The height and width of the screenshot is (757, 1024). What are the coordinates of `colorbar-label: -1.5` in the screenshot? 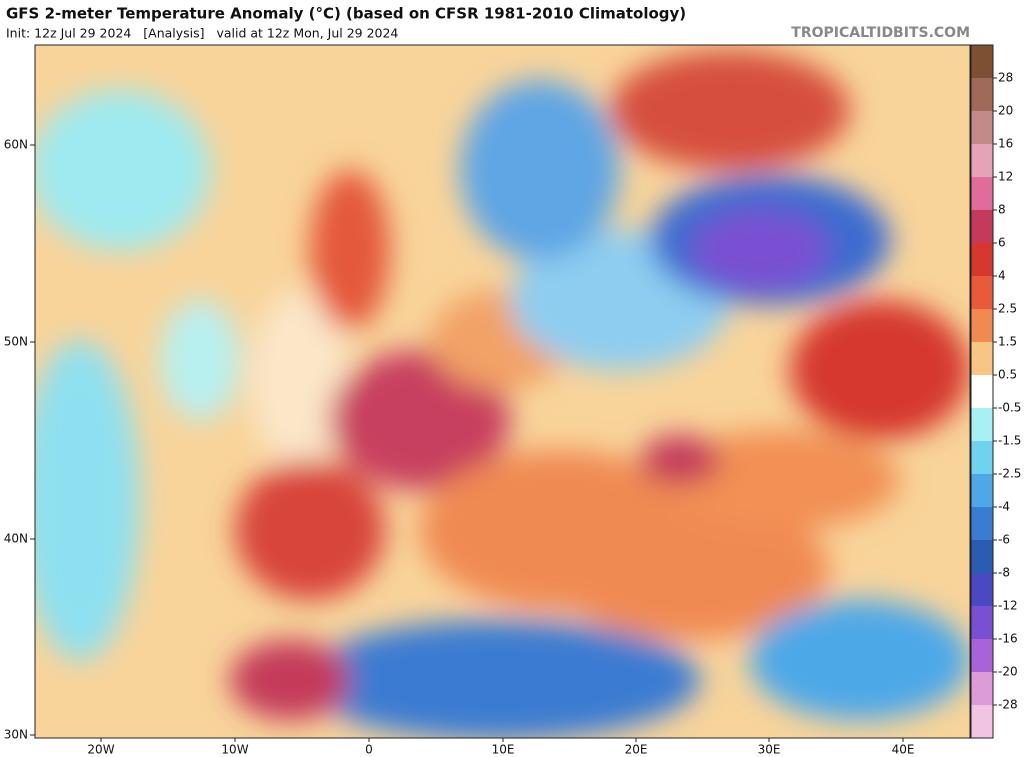 It's located at (1009, 441).